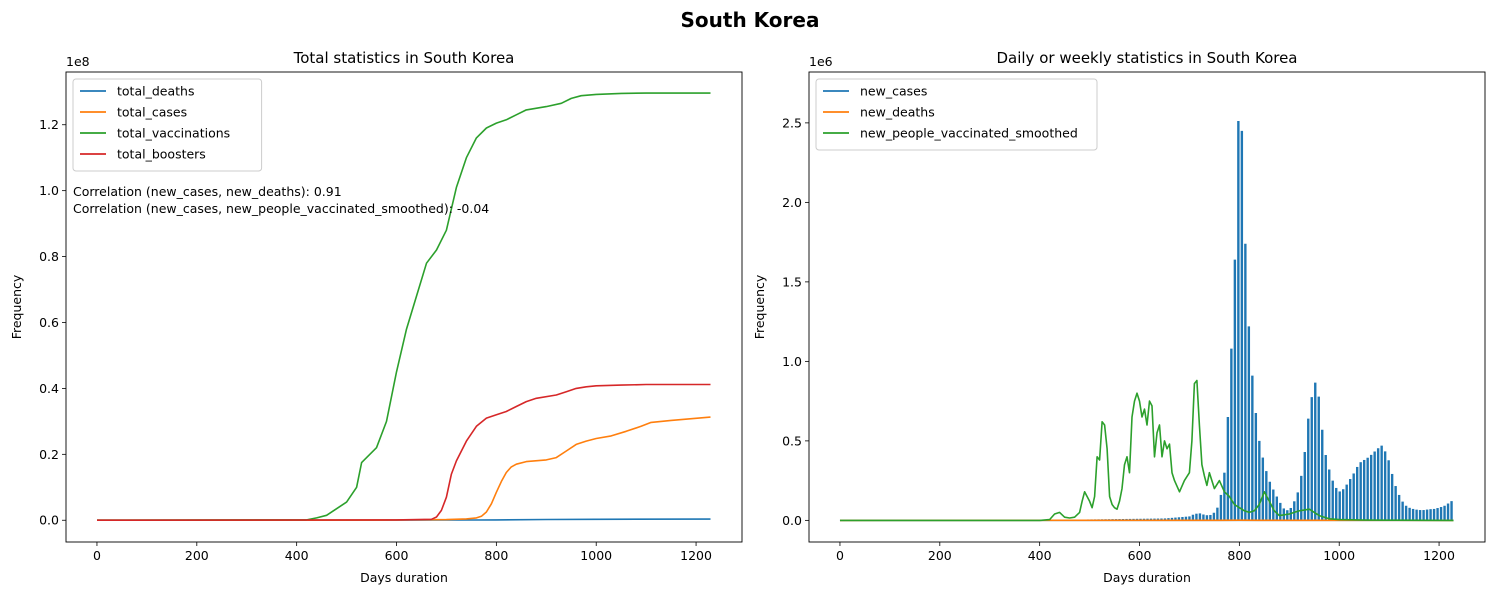 This screenshot has width=1500, height=600. Describe the element at coordinates (155, 91) in the screenshot. I see `legend-label-total_deaths: total_deaths` at that location.